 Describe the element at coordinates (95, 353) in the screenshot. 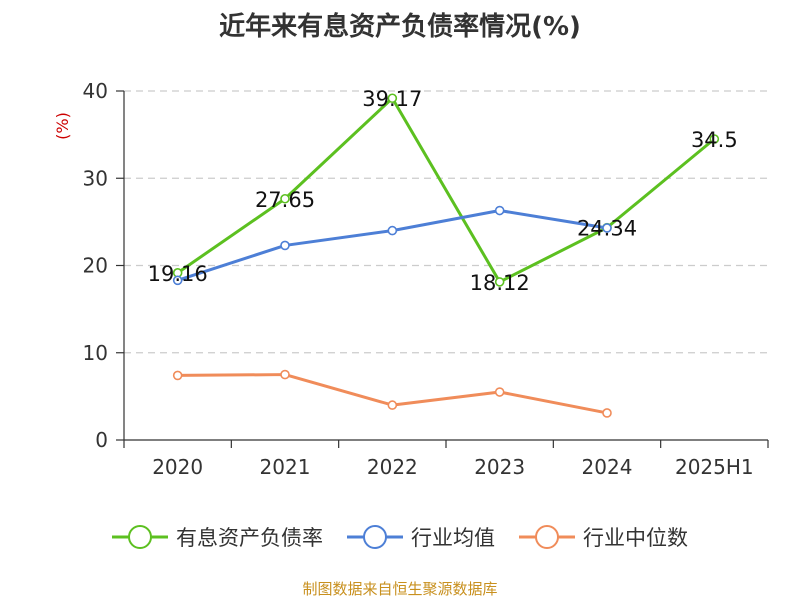

I see `y-tick-label: 10` at that location.